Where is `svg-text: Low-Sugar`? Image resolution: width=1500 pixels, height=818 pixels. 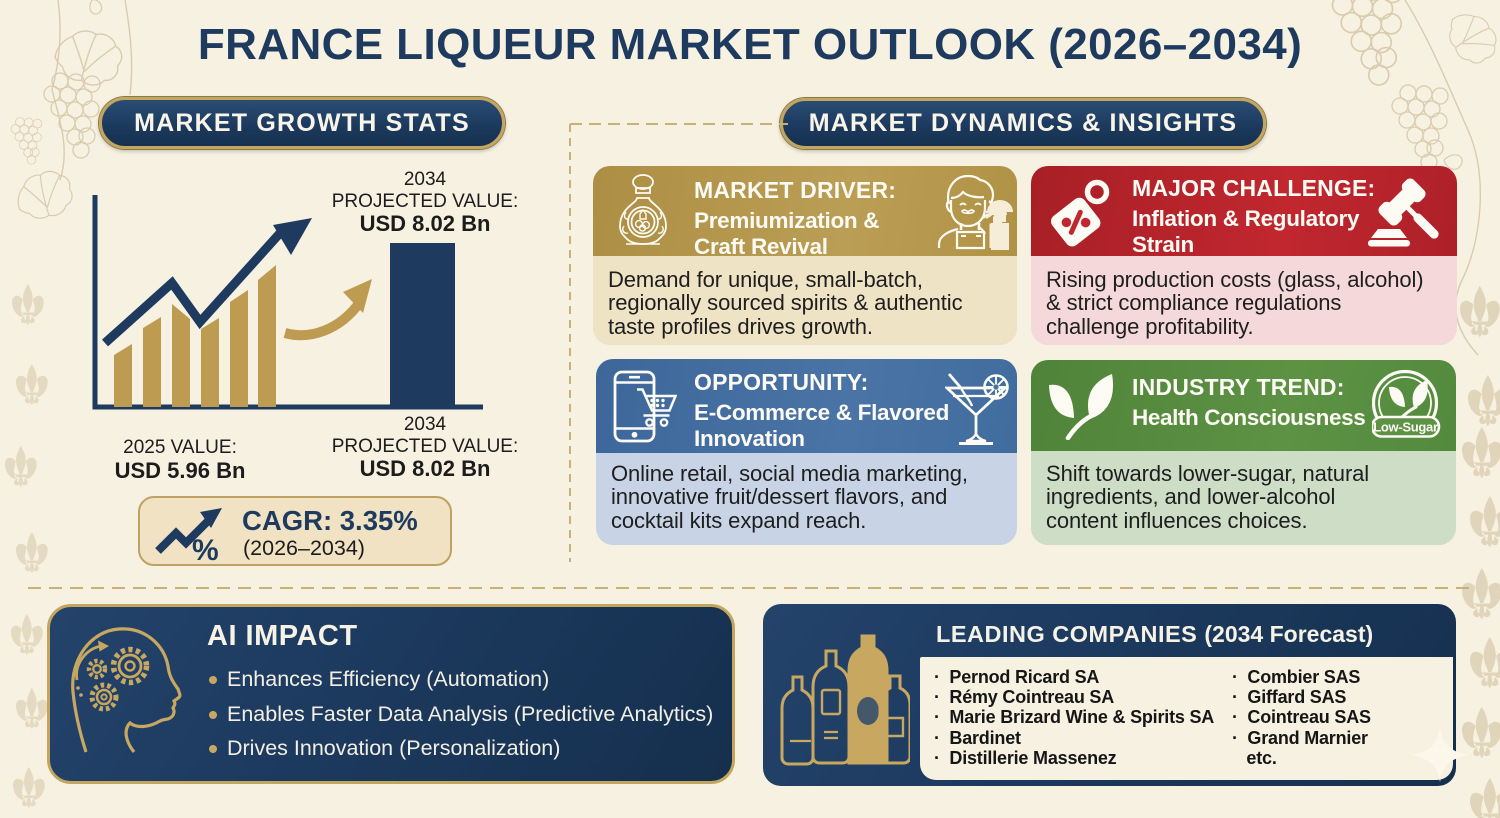
svg-text: Low-Sugar is located at coordinates (1405, 427).